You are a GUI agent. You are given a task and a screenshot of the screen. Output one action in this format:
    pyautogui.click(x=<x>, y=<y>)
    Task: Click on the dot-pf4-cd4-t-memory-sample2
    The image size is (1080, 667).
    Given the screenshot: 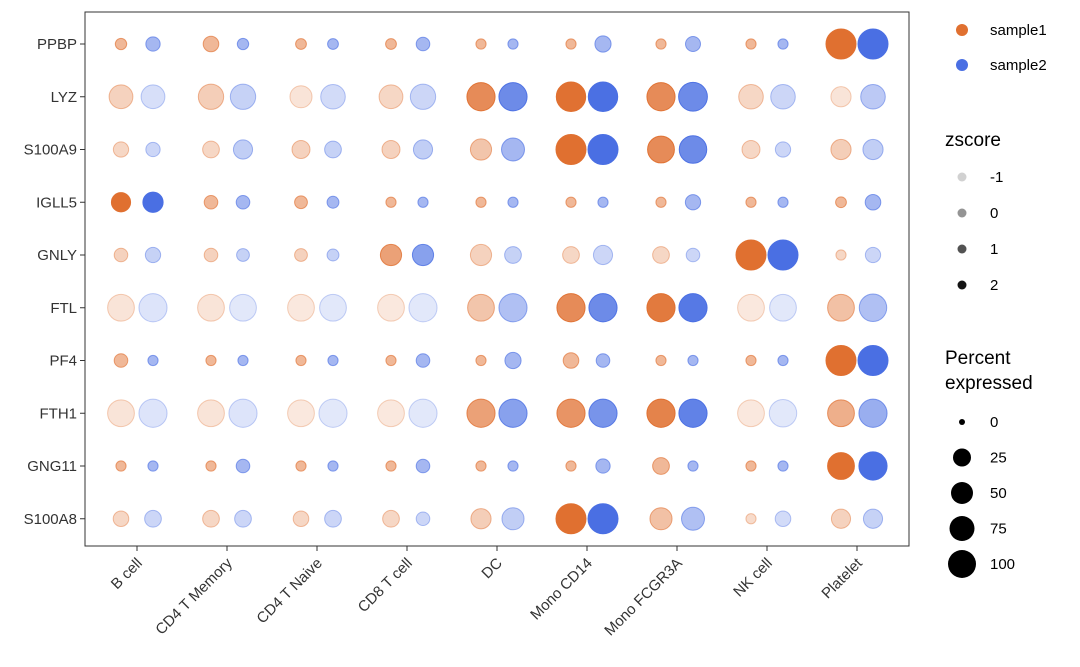 What is the action you would take?
    pyautogui.click(x=243, y=360)
    